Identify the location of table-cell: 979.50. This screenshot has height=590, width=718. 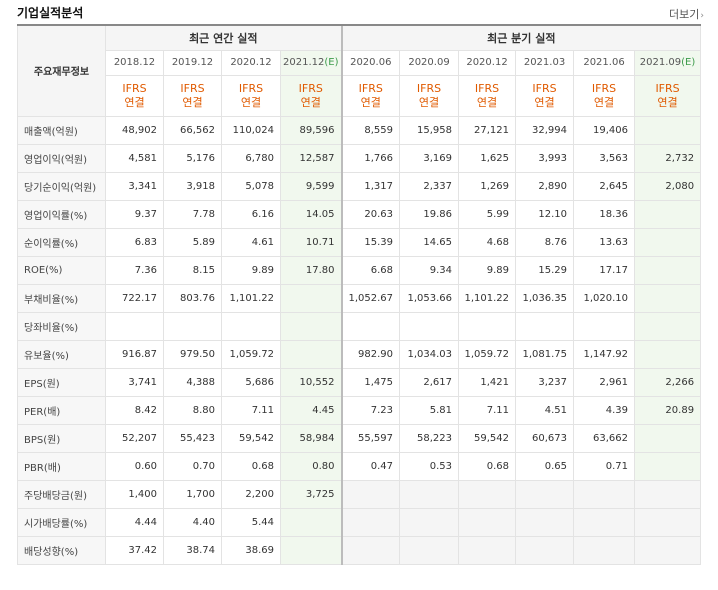
(192, 354).